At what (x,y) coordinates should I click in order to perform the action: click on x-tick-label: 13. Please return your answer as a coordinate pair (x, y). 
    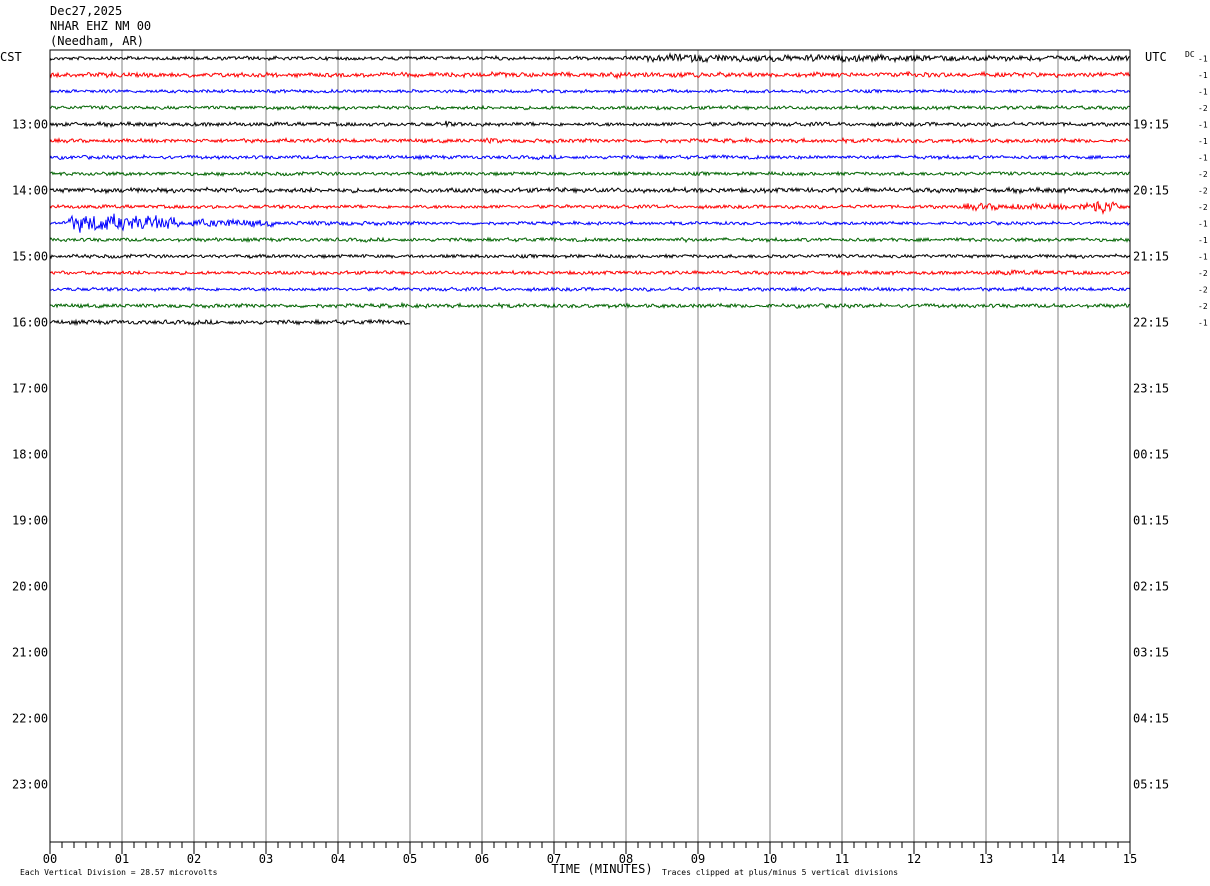
    Looking at the image, I should click on (986, 859).